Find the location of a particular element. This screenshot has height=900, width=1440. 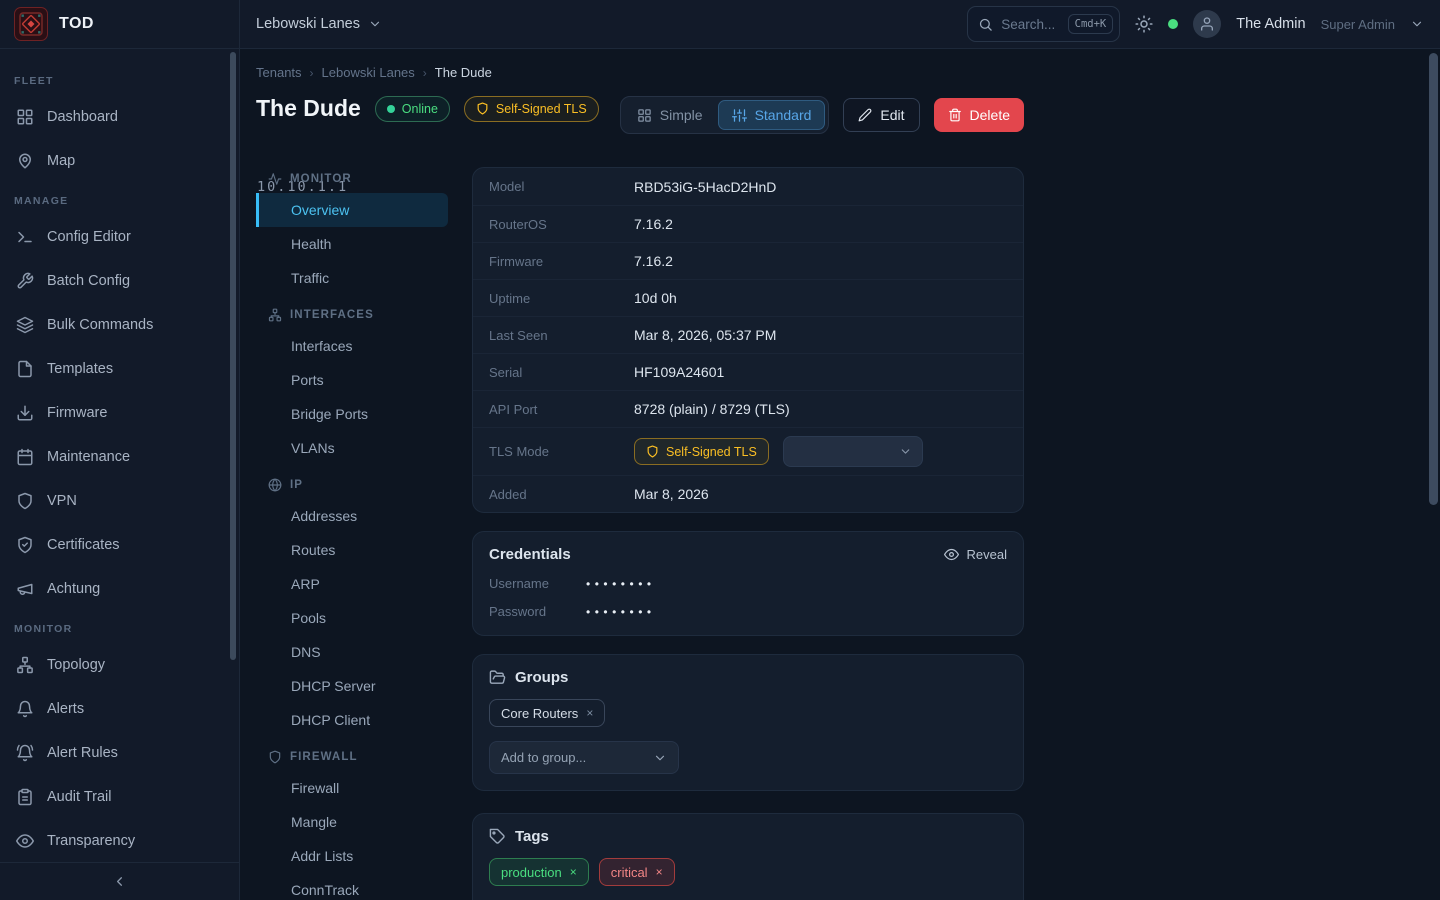

page-title: The Dude is located at coordinates (308, 108).